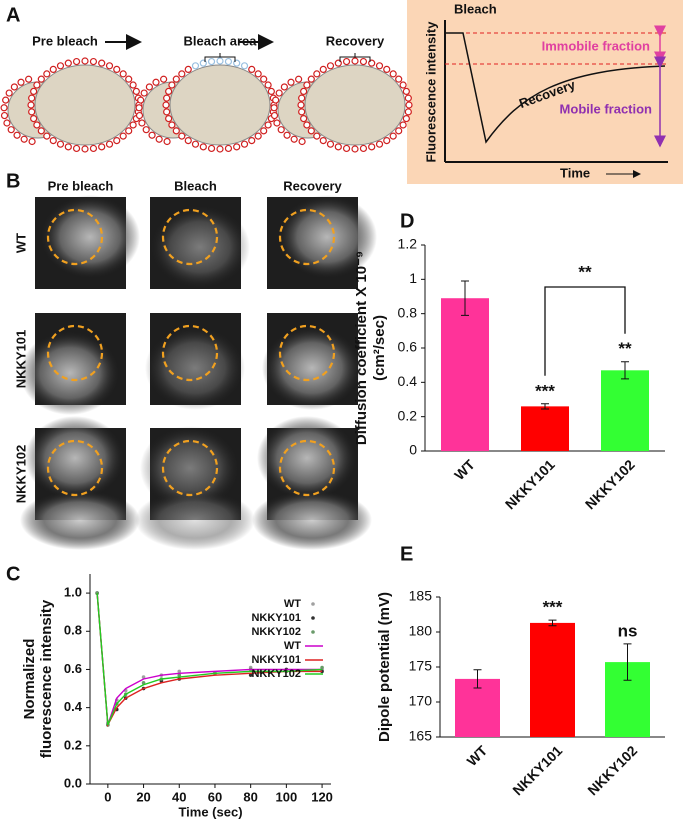 This screenshot has width=683, height=820. I want to click on label: Immobile fraction, so click(596, 45).